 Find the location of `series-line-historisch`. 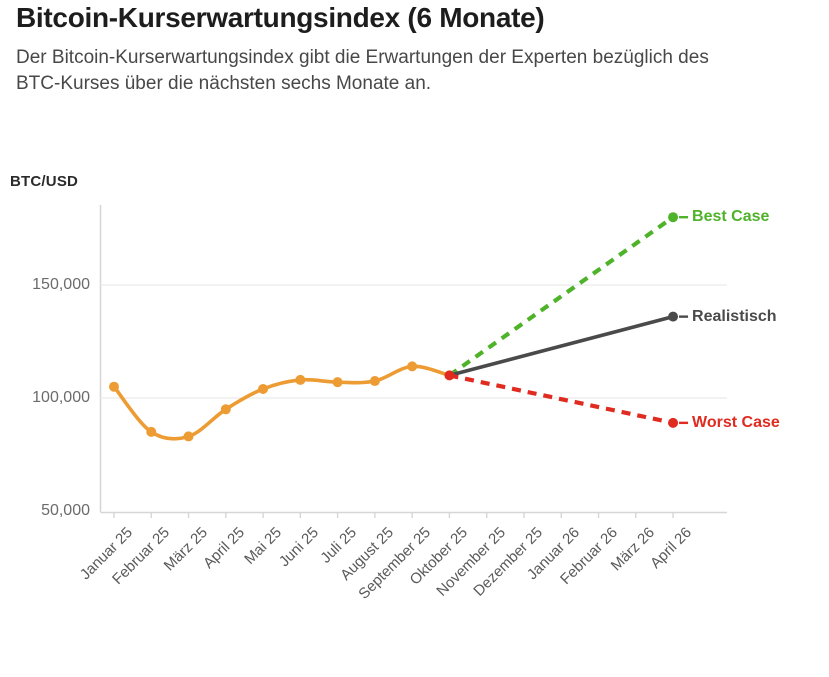

series-line-historisch is located at coordinates (282, 402).